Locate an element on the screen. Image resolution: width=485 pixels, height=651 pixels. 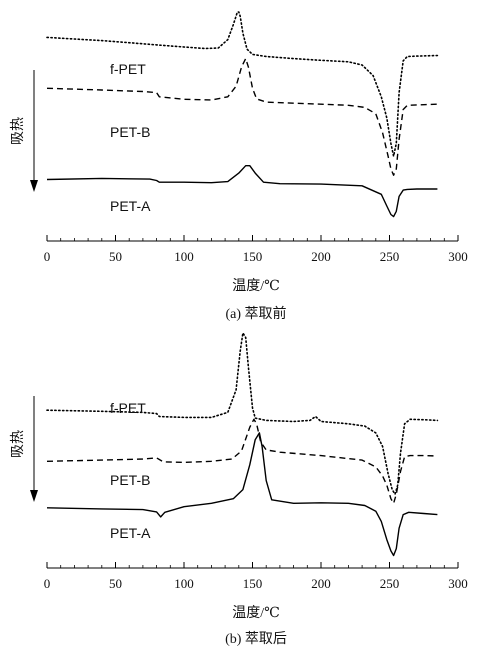
series-line-pet-a is located at coordinates (242, 191).